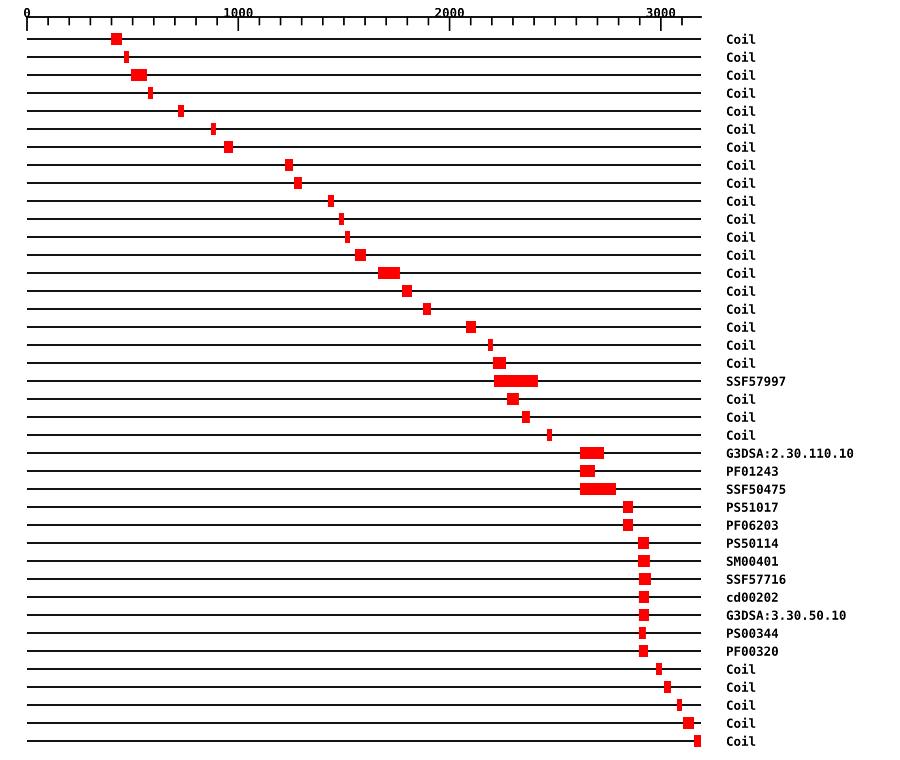 The width and height of the screenshot is (900, 760). Describe the element at coordinates (752, 507) in the screenshot. I see `y-tick-label: PS51017` at that location.